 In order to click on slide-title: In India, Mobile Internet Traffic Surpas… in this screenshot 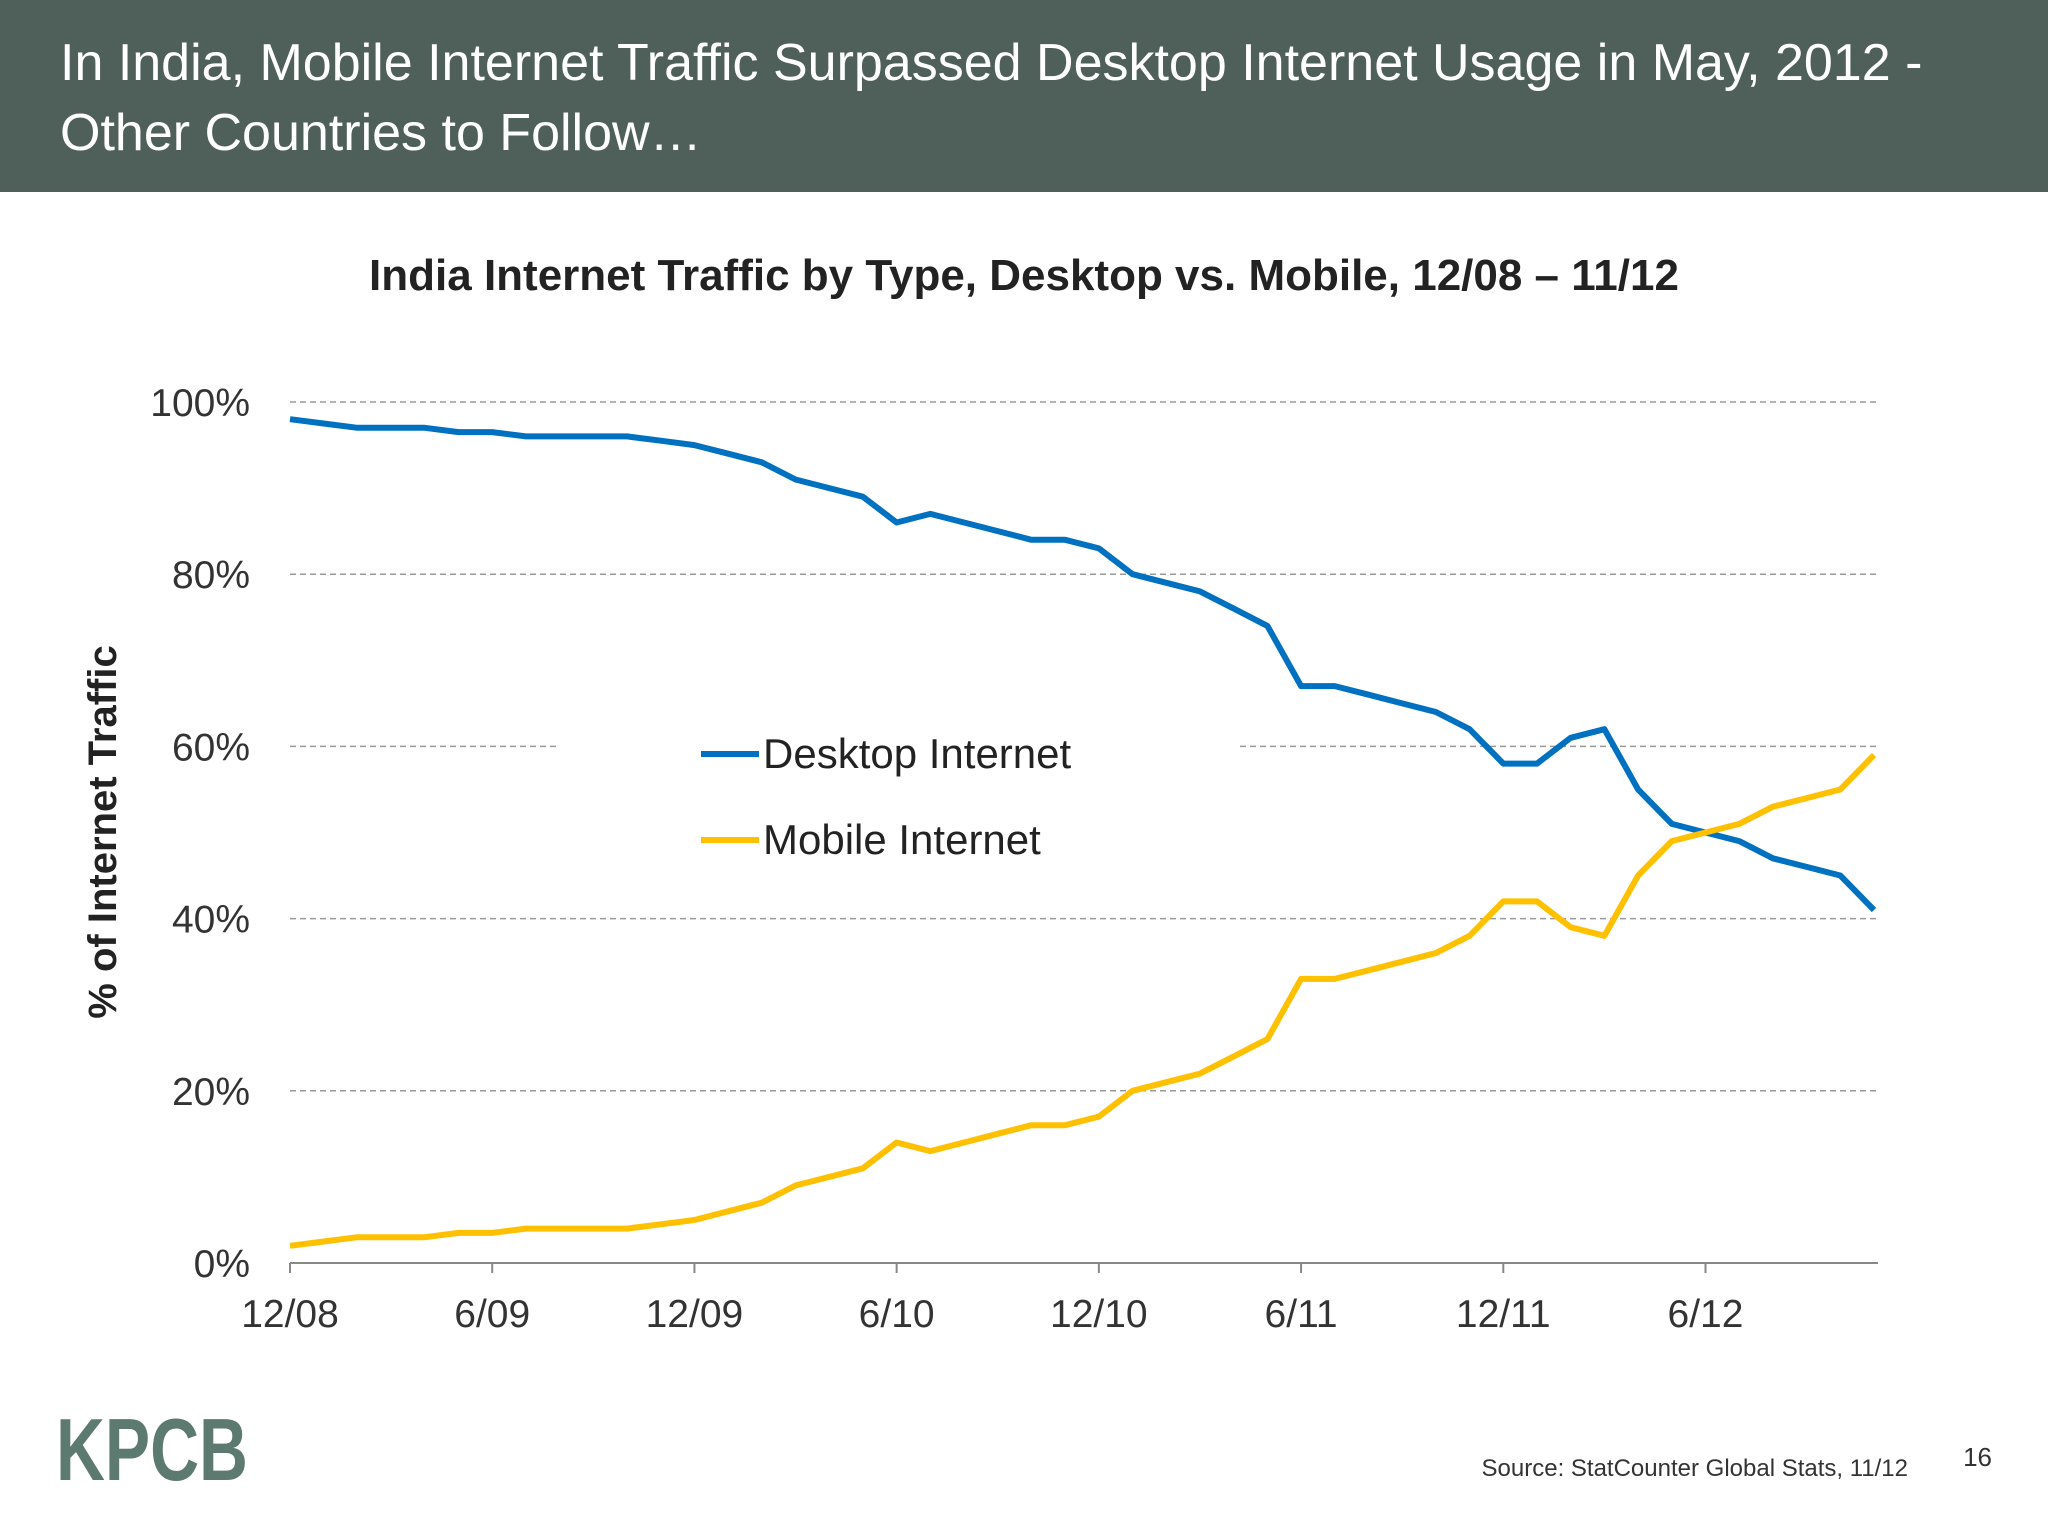, I will do `click(991, 98)`.